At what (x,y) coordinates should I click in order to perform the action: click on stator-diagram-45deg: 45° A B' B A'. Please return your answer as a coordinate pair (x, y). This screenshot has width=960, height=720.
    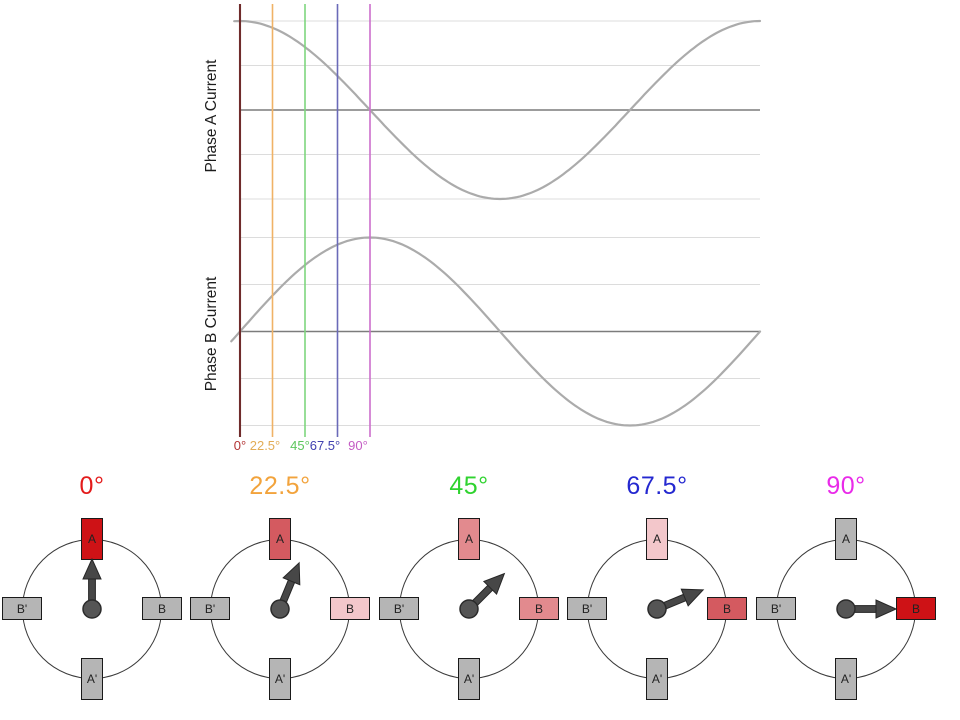
    Looking at the image, I should click on (469, 590).